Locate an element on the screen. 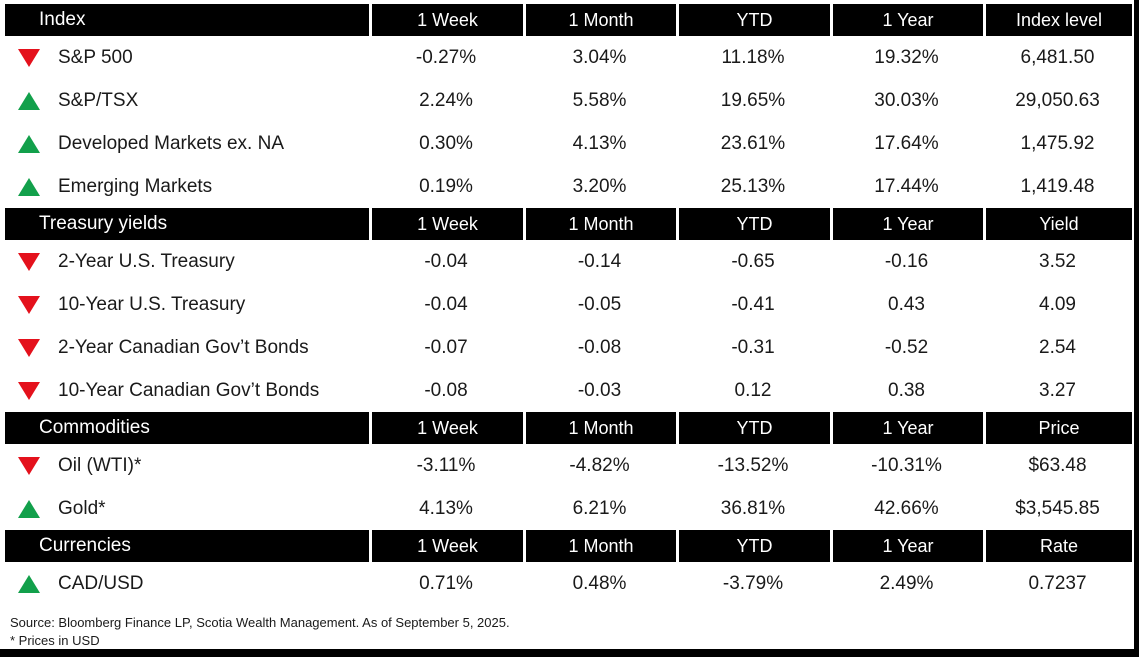 This screenshot has height=657, width=1139. cell-value: -0.65 is located at coordinates (753, 261).